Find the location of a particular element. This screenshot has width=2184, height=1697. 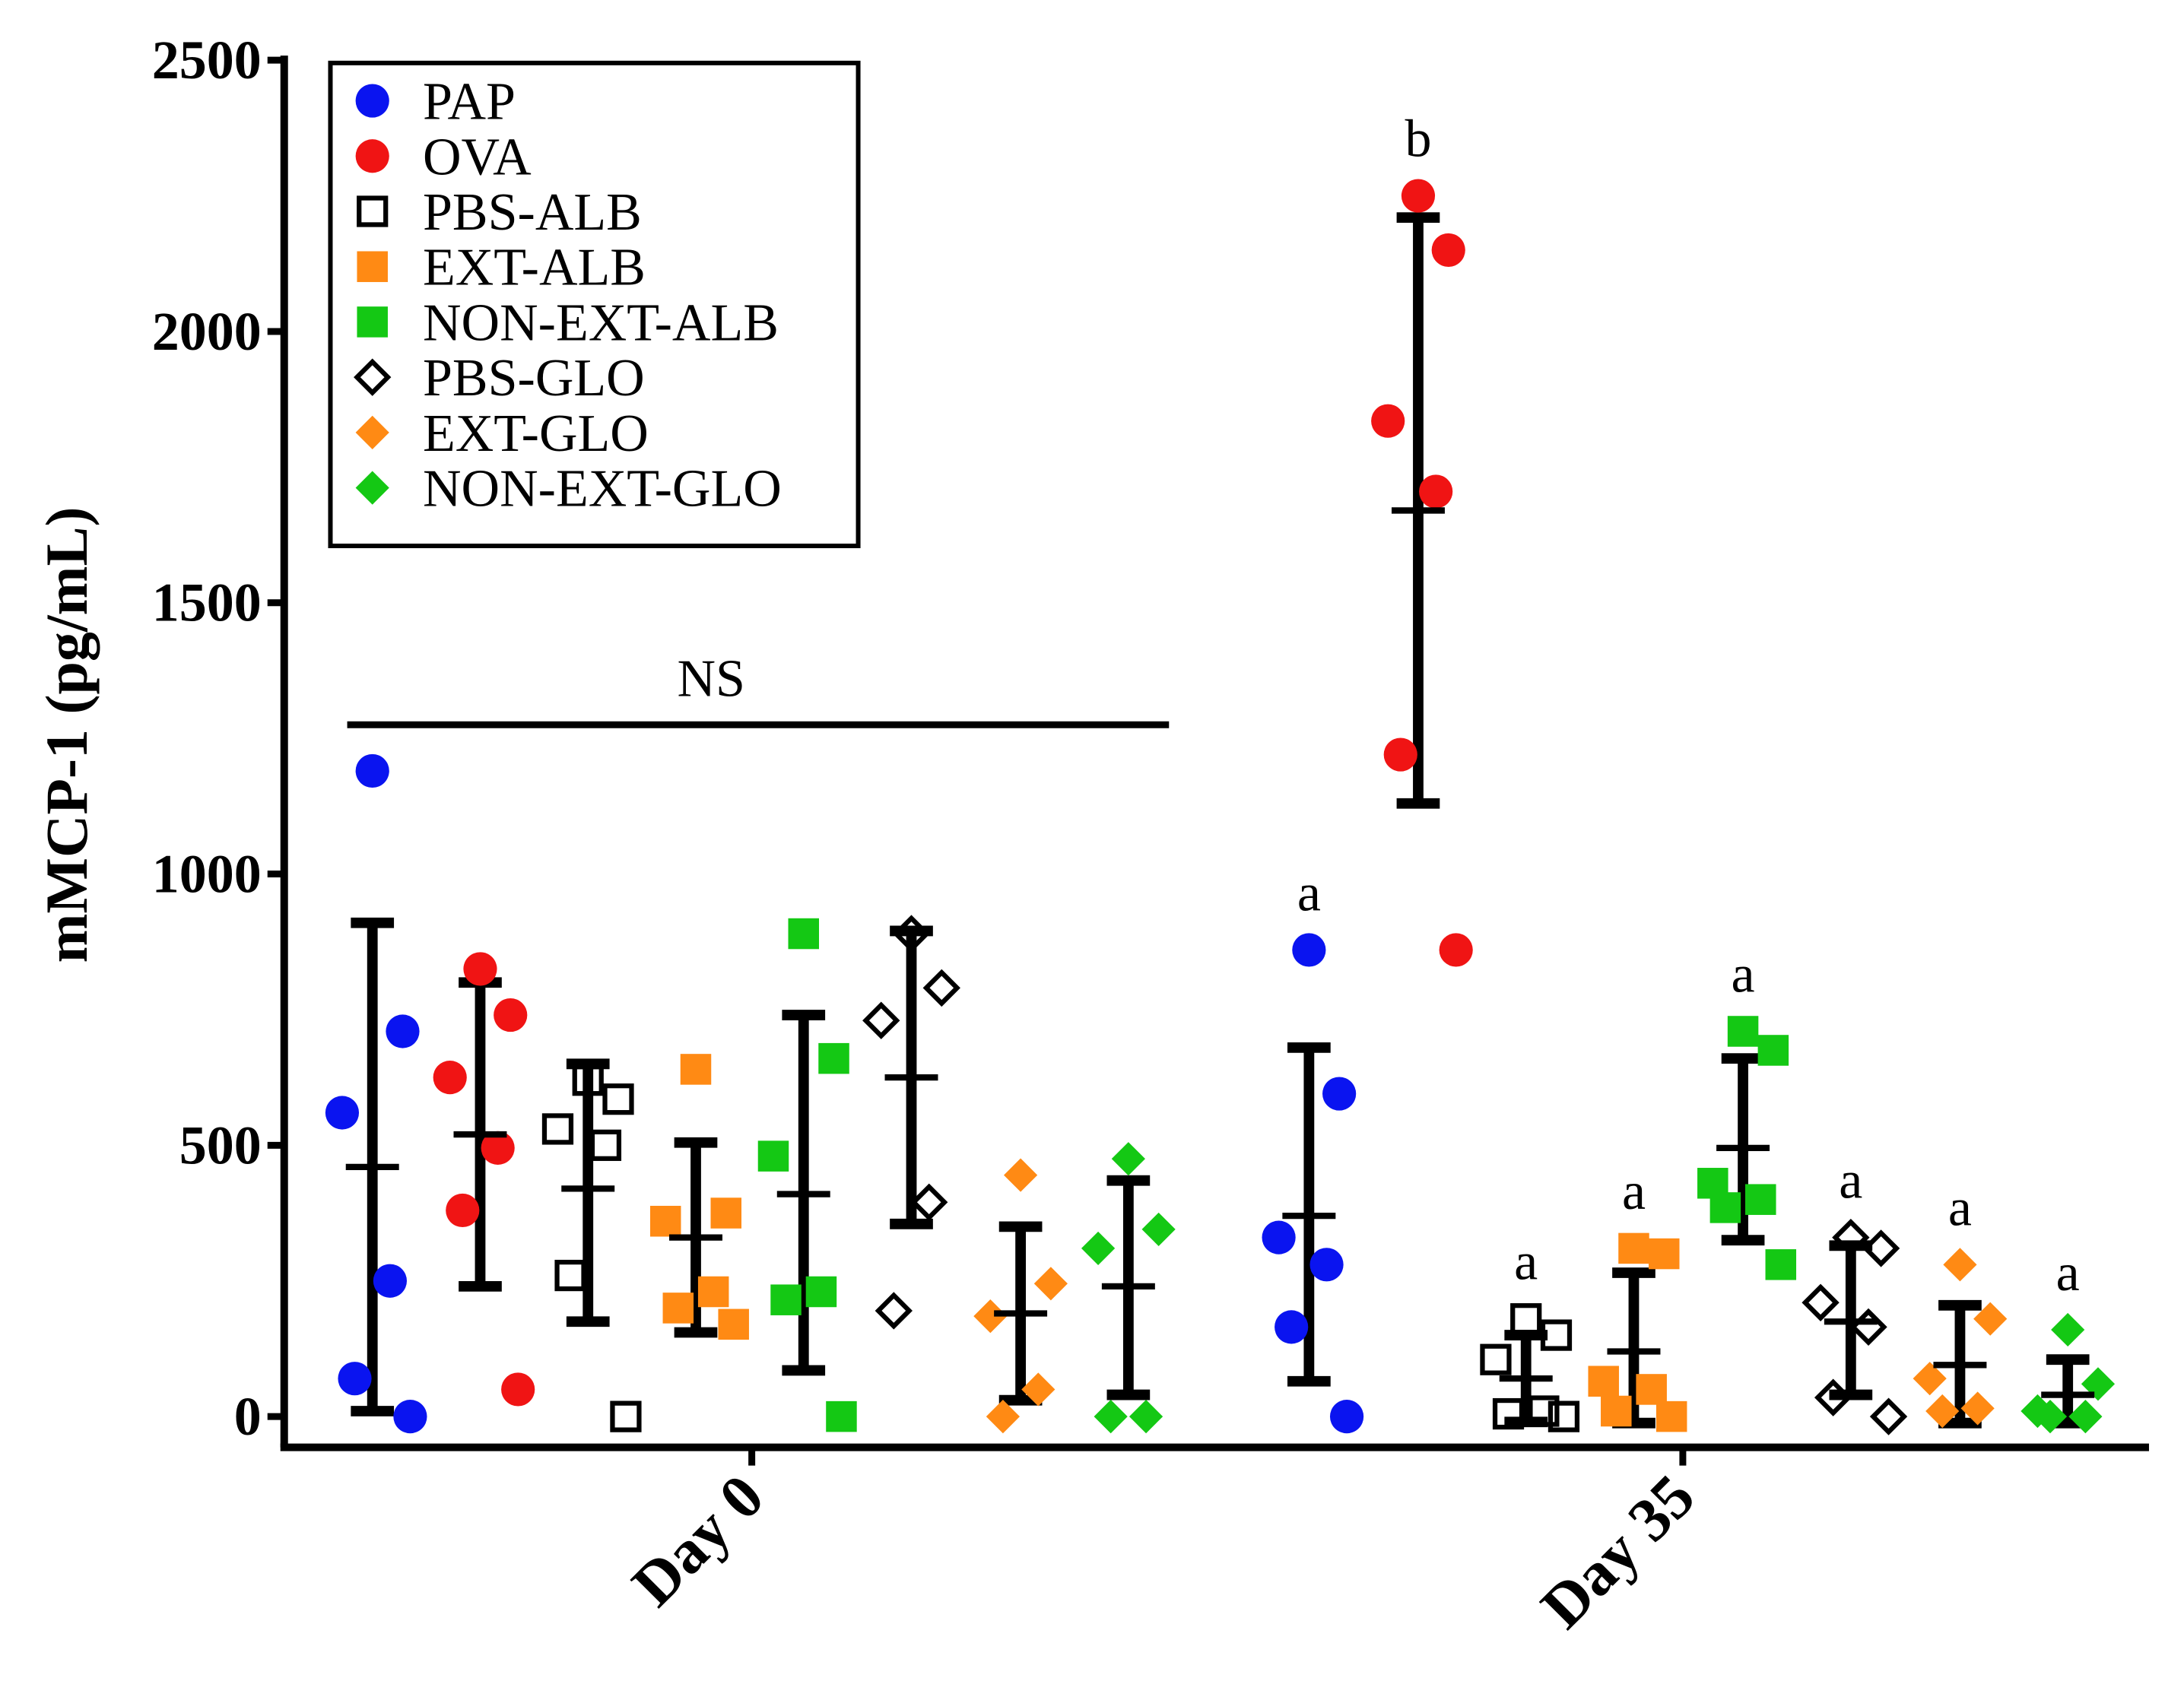

significance-letter: b is located at coordinates (1418, 139).